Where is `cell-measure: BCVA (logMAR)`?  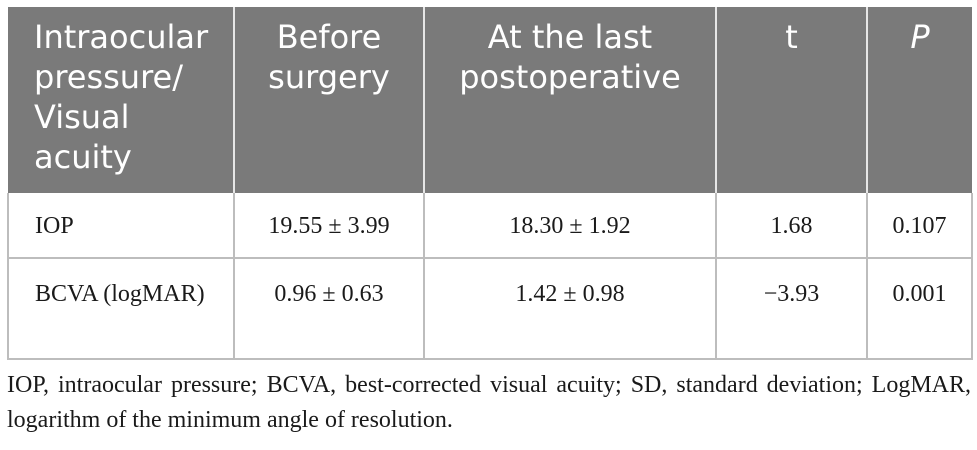
cell-measure: BCVA (logMAR) is located at coordinates (121, 309).